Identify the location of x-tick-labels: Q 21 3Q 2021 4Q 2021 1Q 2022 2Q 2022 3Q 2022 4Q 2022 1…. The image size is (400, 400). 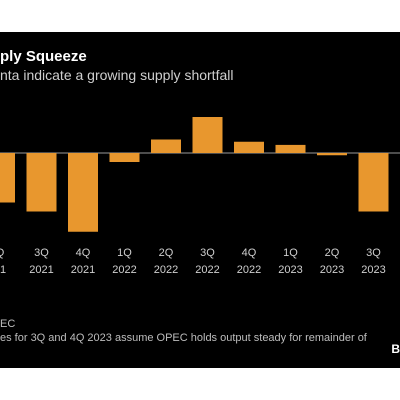
(193, 261).